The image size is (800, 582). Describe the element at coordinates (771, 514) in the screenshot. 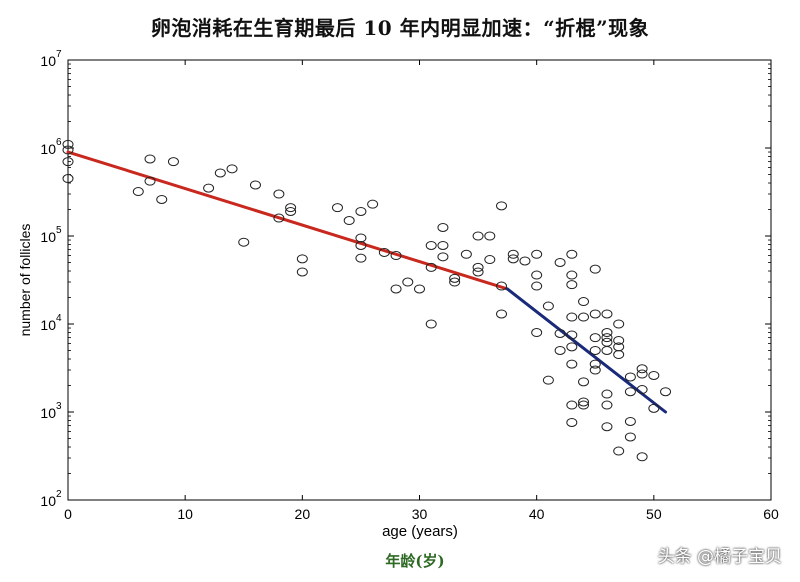

I see `x-tick-label: 60` at that location.